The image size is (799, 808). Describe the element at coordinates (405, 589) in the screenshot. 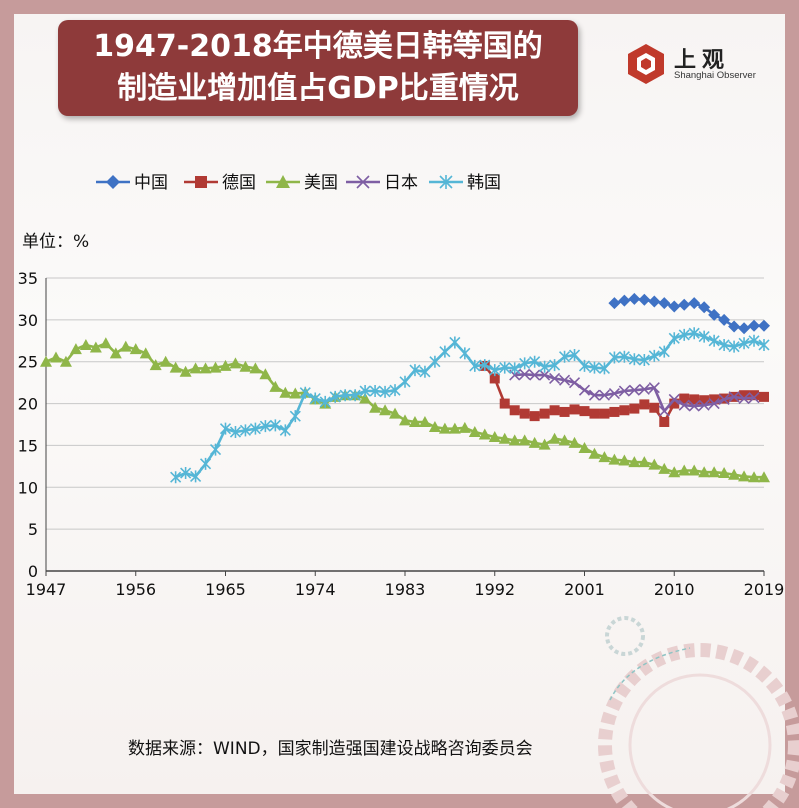

I see `x-tick-label: 1983` at that location.